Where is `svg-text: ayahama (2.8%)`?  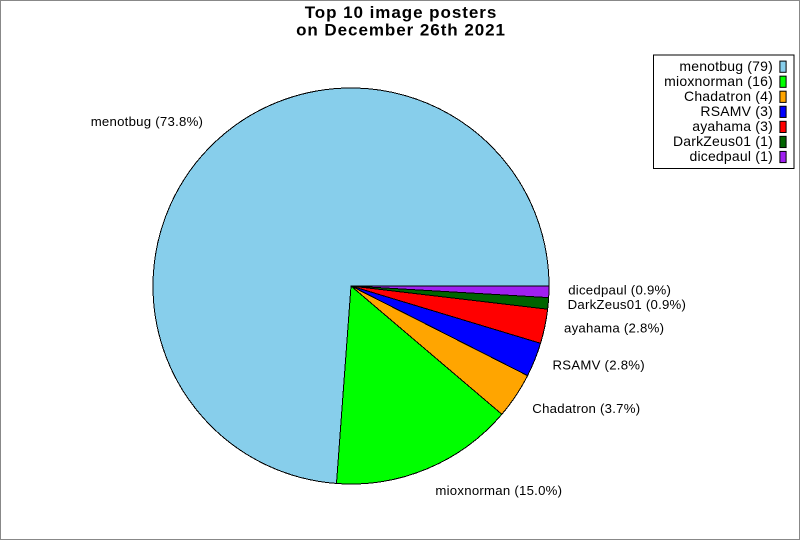
svg-text: ayahama (2.8%) is located at coordinates (614, 328).